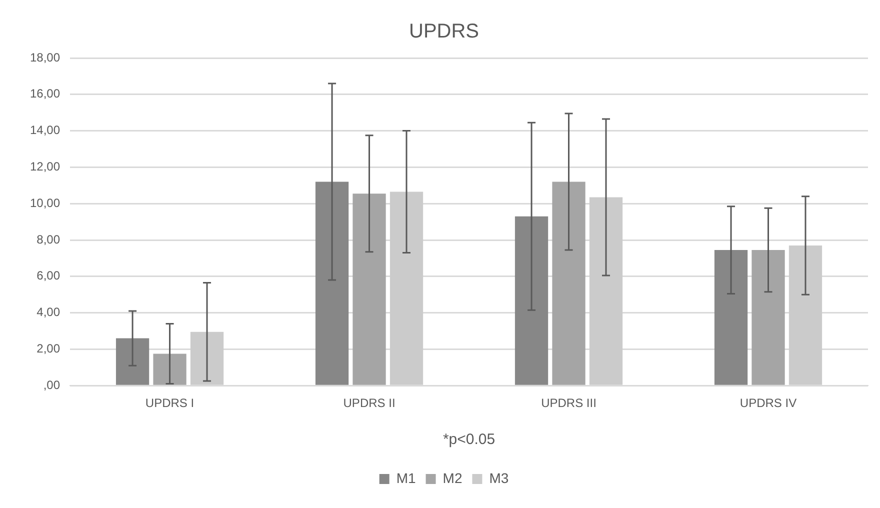  I want to click on y-tick-label: ,00, so click(51, 385).